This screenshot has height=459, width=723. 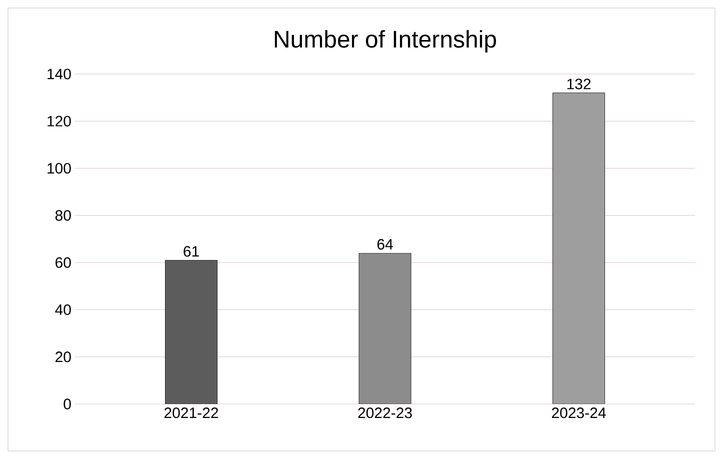 I want to click on x-tick-label: 2022-23, so click(x=385, y=413).